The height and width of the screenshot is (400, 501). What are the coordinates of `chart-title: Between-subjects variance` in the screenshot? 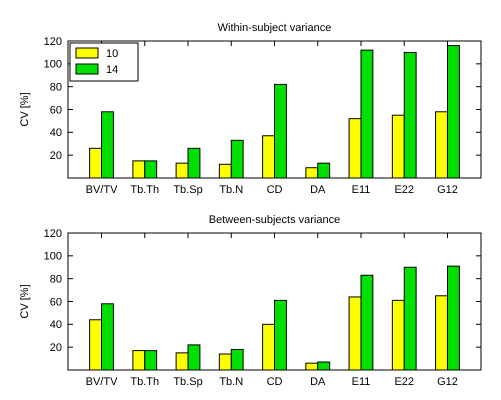 It's located at (274, 220).